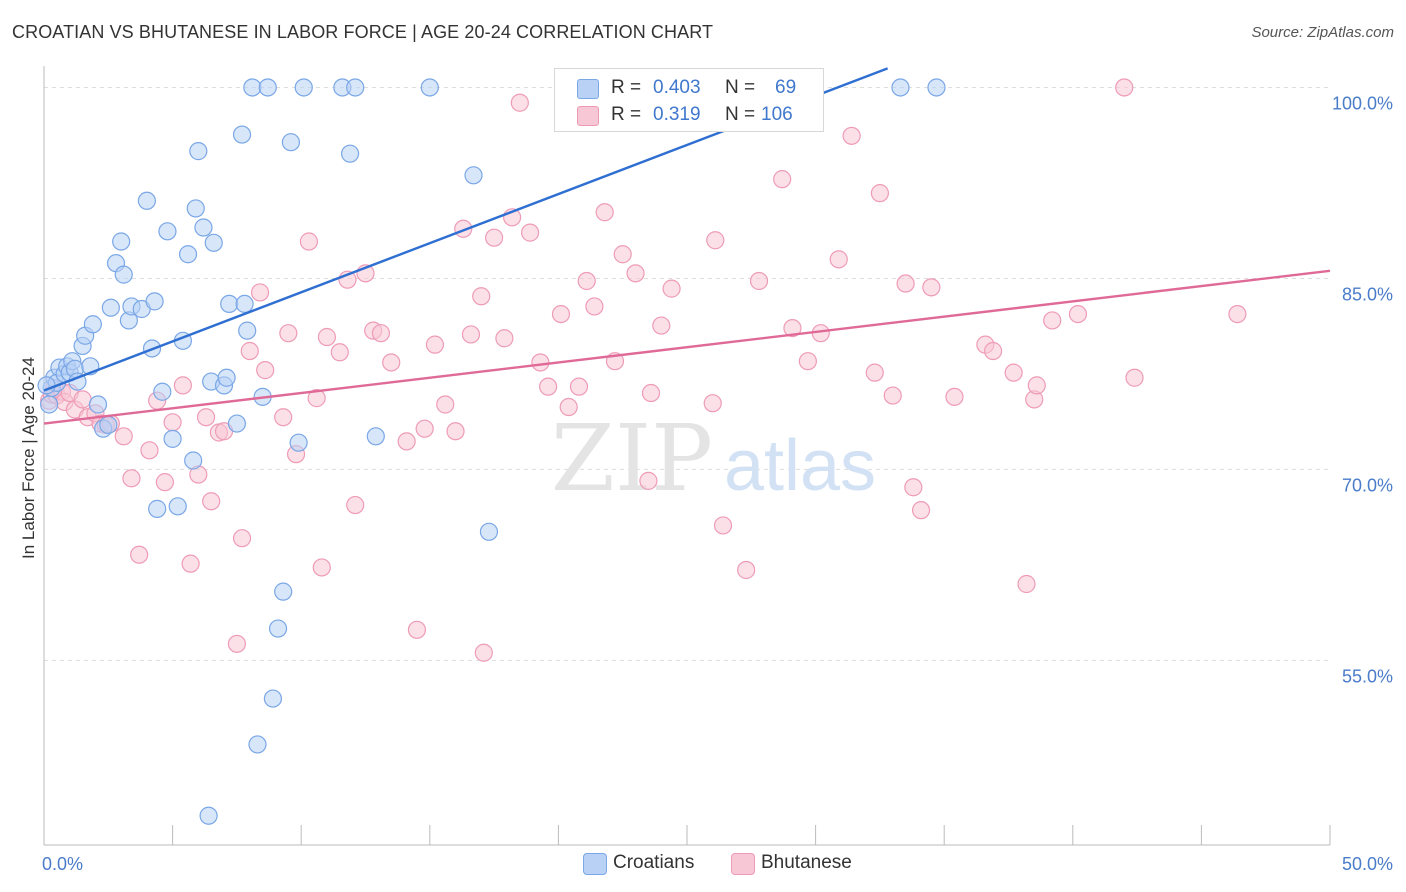  What do you see at coordinates (677, 87) in the screenshot?
I see `croatians-r-value: 0.403` at bounding box center [677, 87].